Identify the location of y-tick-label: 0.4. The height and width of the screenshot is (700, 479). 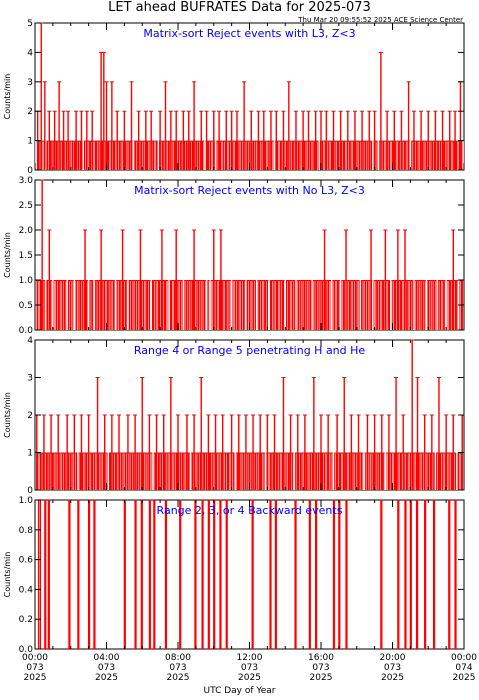
(26, 590).